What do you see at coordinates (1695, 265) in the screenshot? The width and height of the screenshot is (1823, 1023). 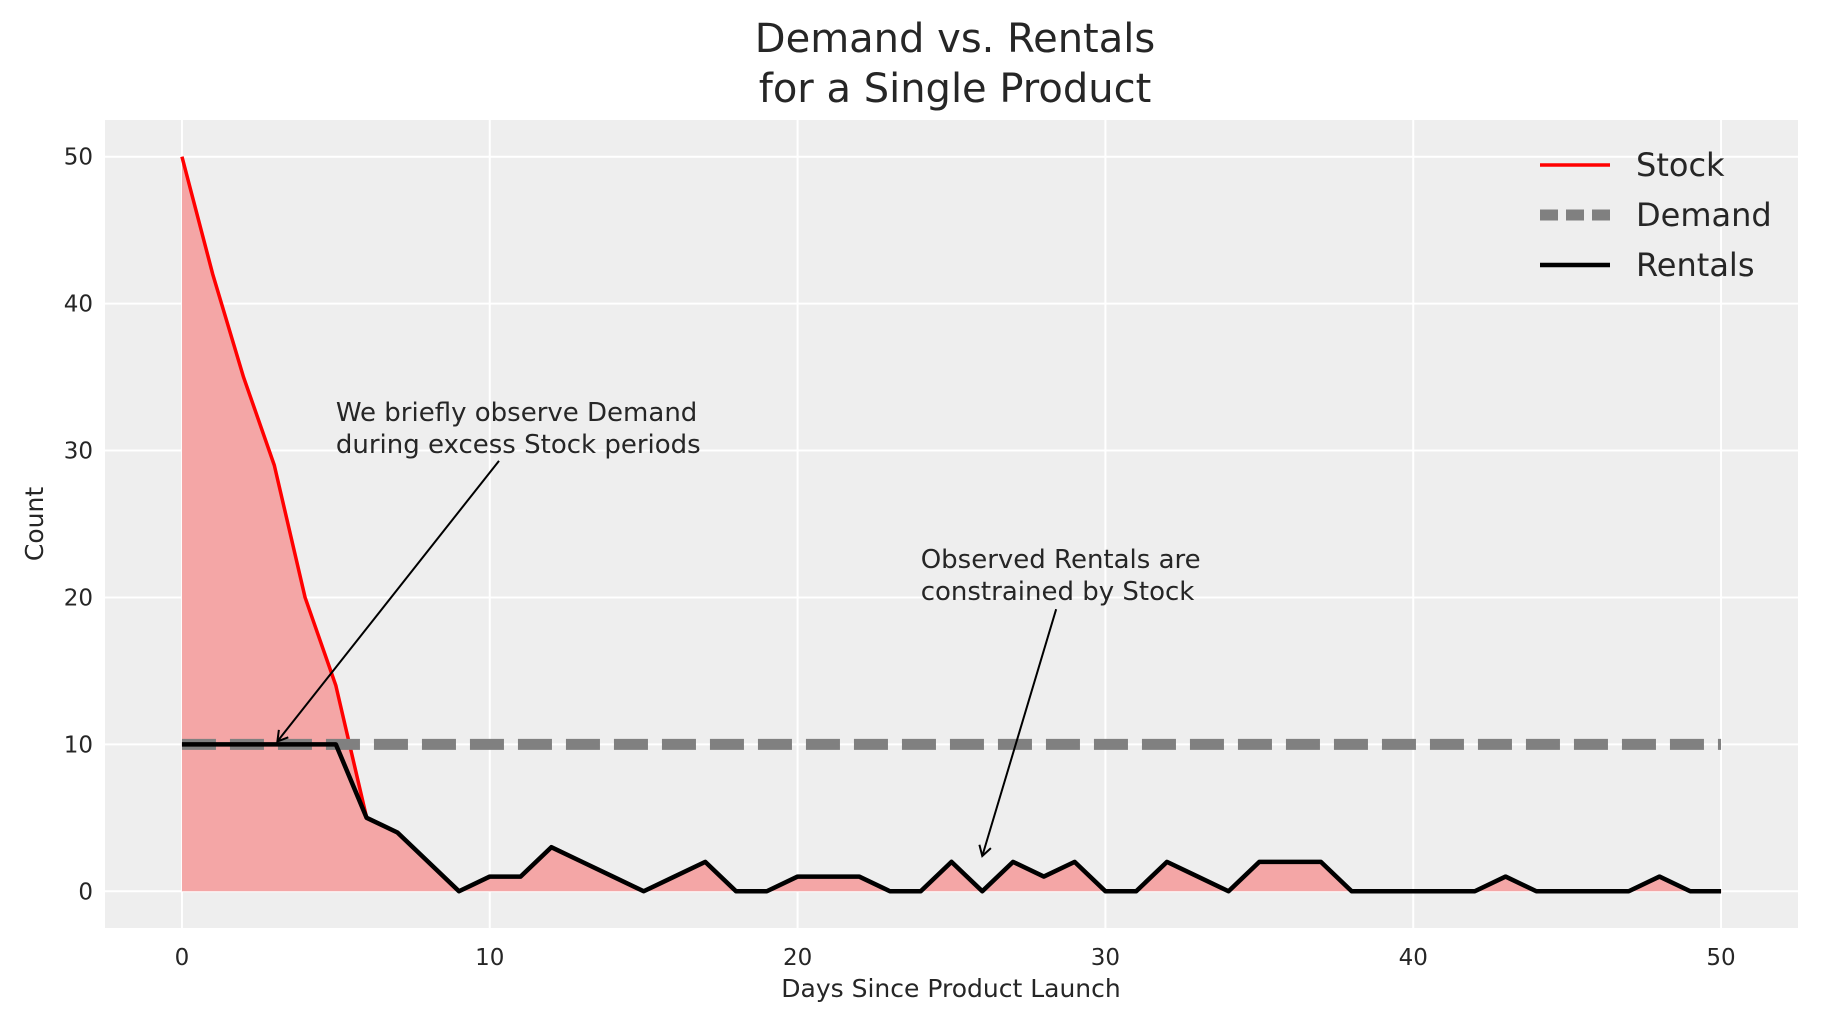 I see `legend-label-rentals: Rentals` at bounding box center [1695, 265].